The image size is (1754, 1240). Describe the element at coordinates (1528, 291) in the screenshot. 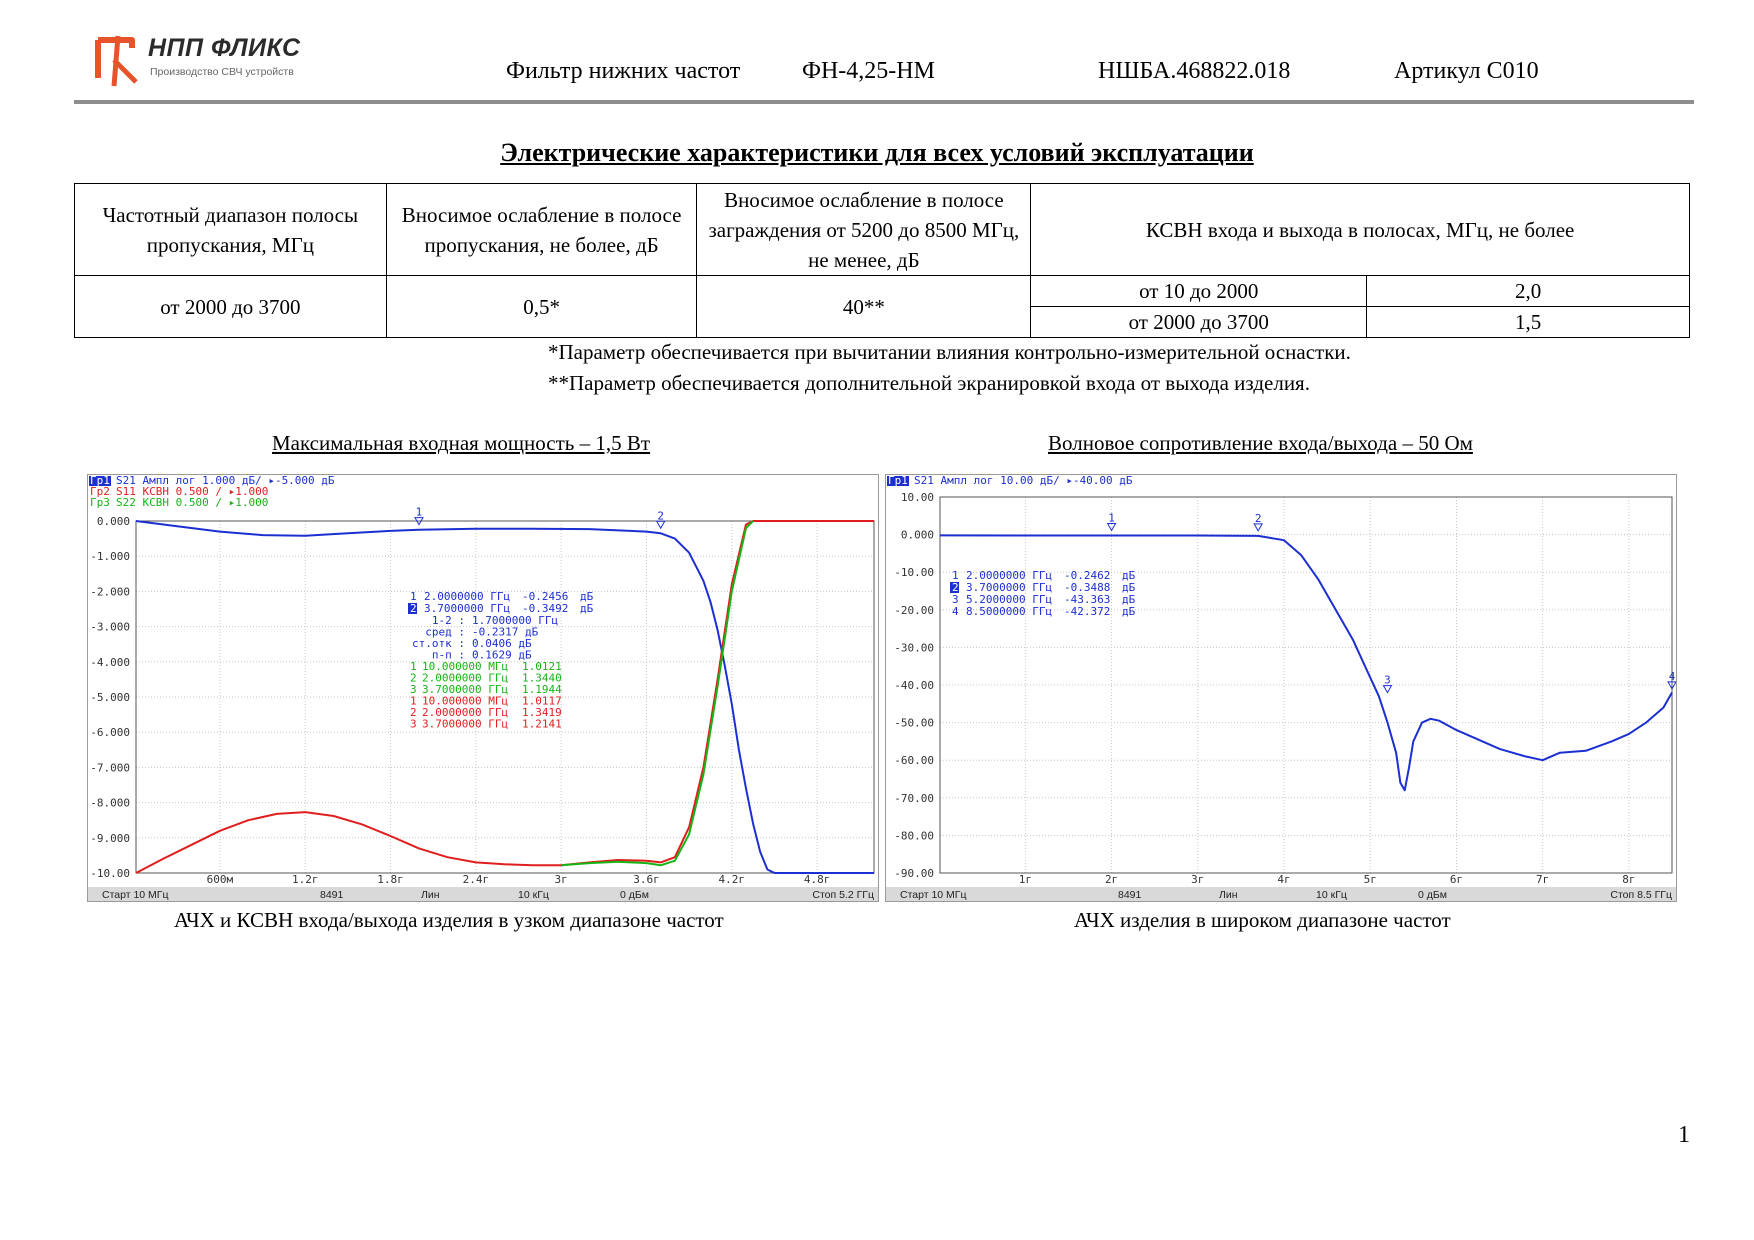

I see `cell-vswr-value: 2,0` at that location.